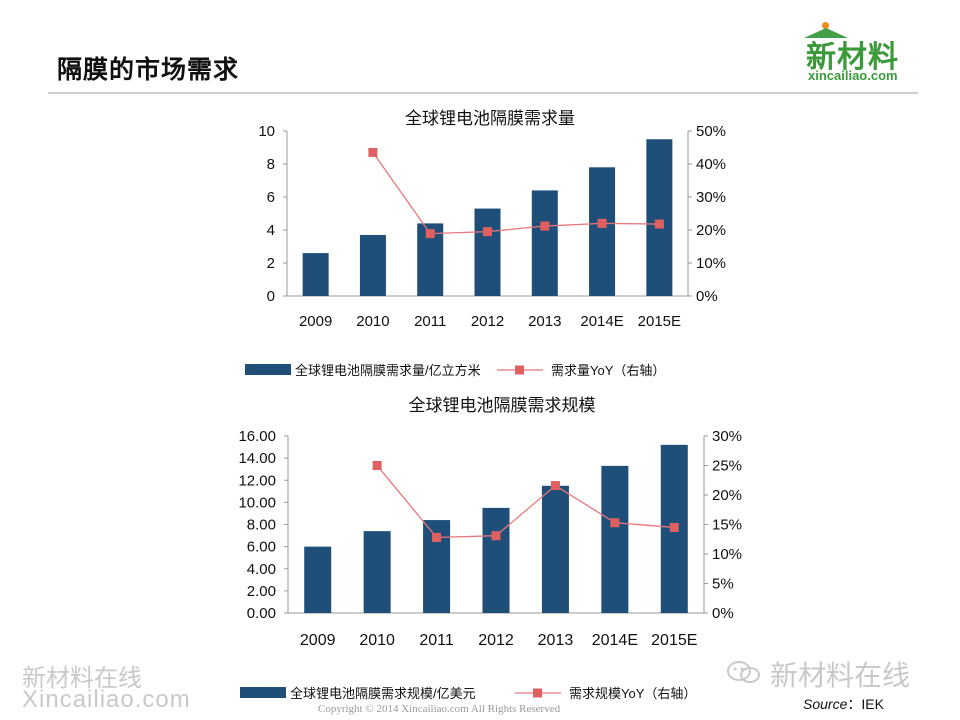  What do you see at coordinates (711, 230) in the screenshot?
I see `chart1-right-tick-label: 20%` at bounding box center [711, 230].